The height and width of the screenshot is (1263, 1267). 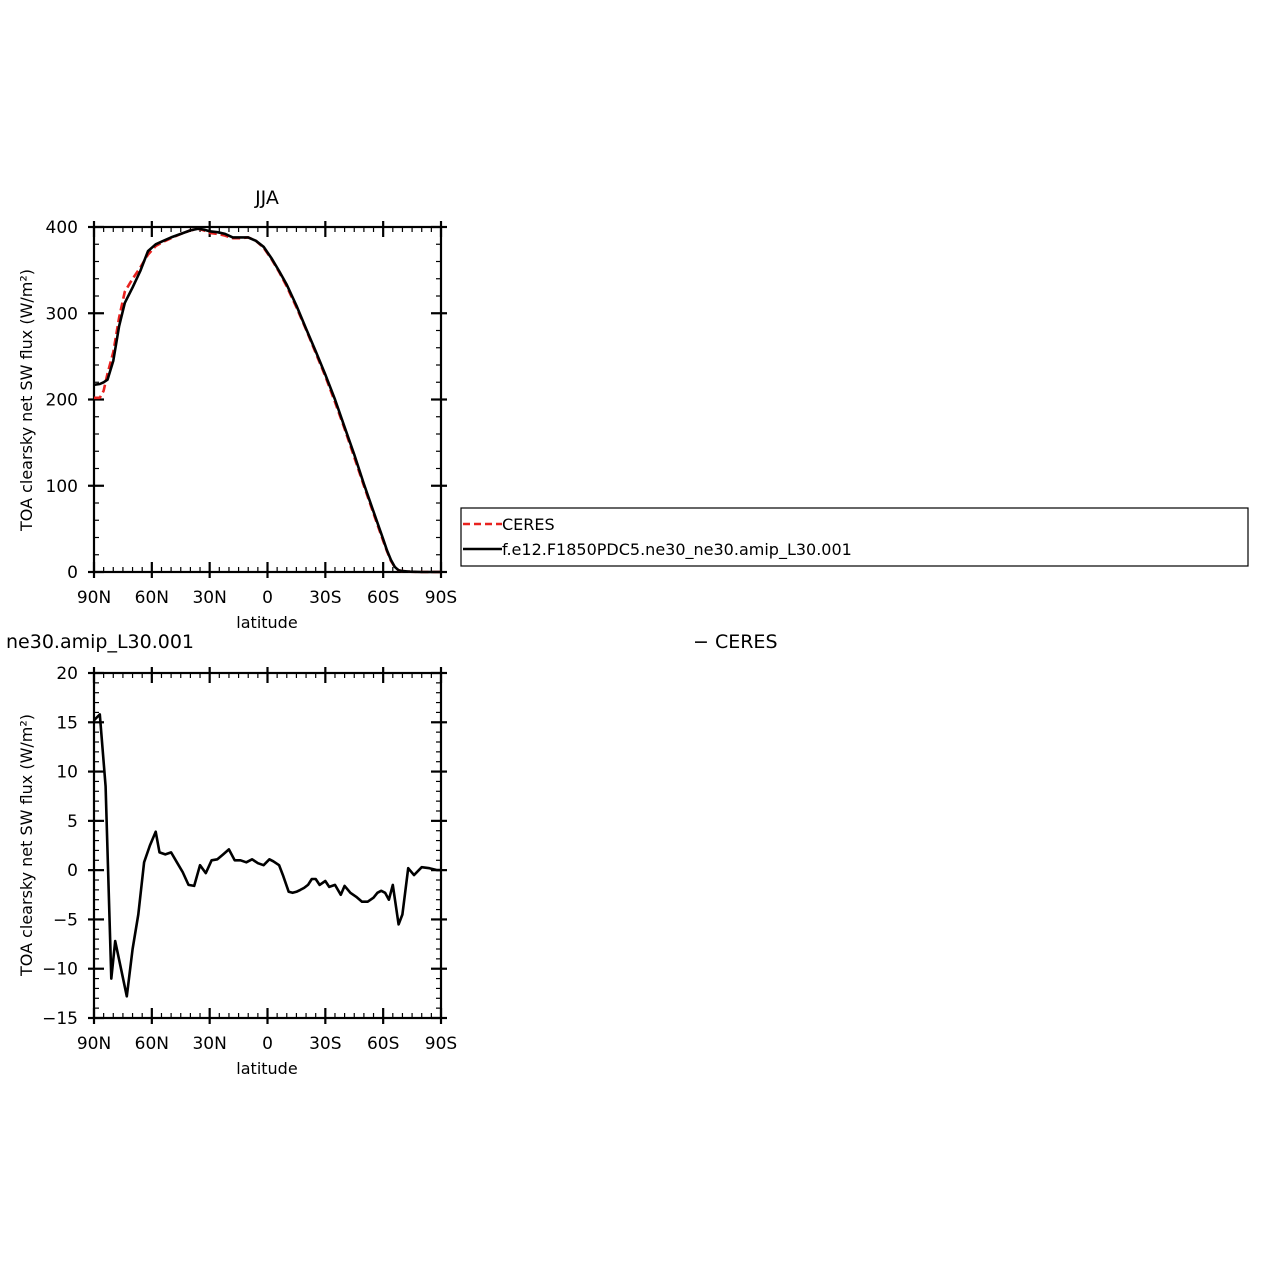 What do you see at coordinates (62, 228) in the screenshot?
I see `y-tick-label: 400` at bounding box center [62, 228].